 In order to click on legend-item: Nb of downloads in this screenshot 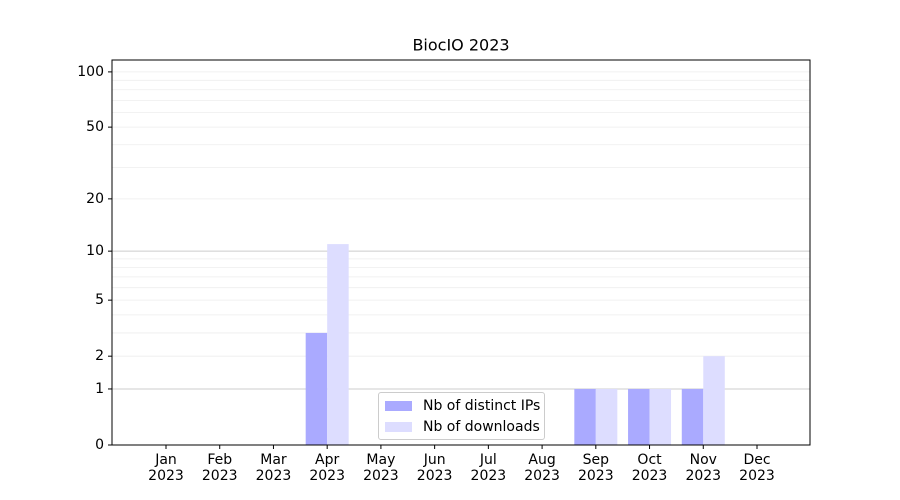, I will do `click(461, 426)`.